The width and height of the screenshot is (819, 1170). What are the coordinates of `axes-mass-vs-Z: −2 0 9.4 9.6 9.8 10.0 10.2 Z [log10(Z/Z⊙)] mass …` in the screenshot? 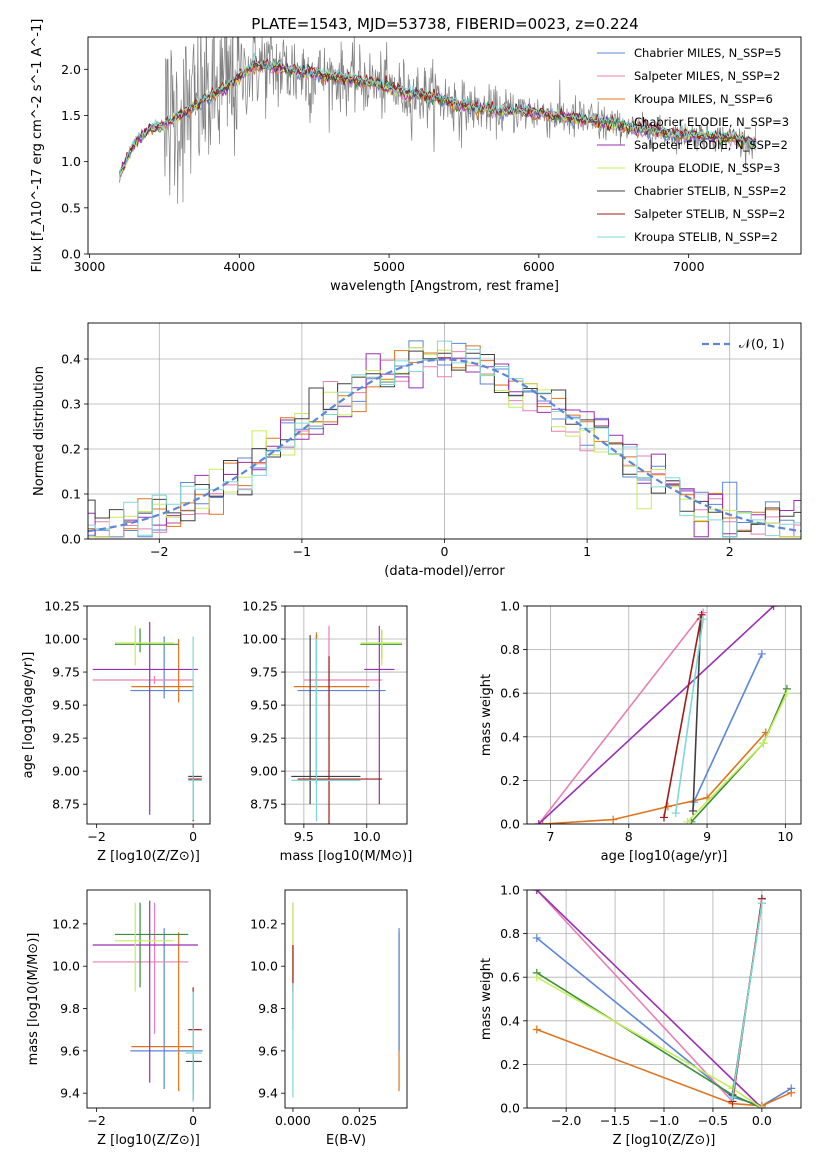 It's located at (113, 1032).